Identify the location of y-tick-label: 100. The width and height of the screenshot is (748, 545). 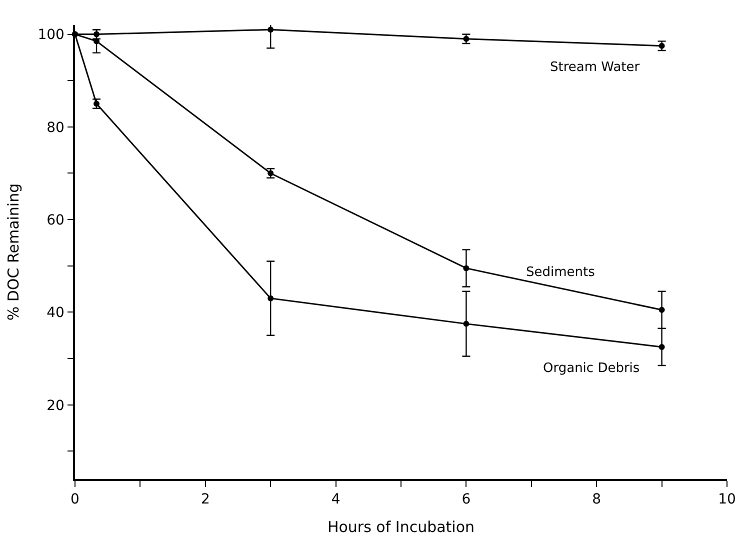
(51, 35).